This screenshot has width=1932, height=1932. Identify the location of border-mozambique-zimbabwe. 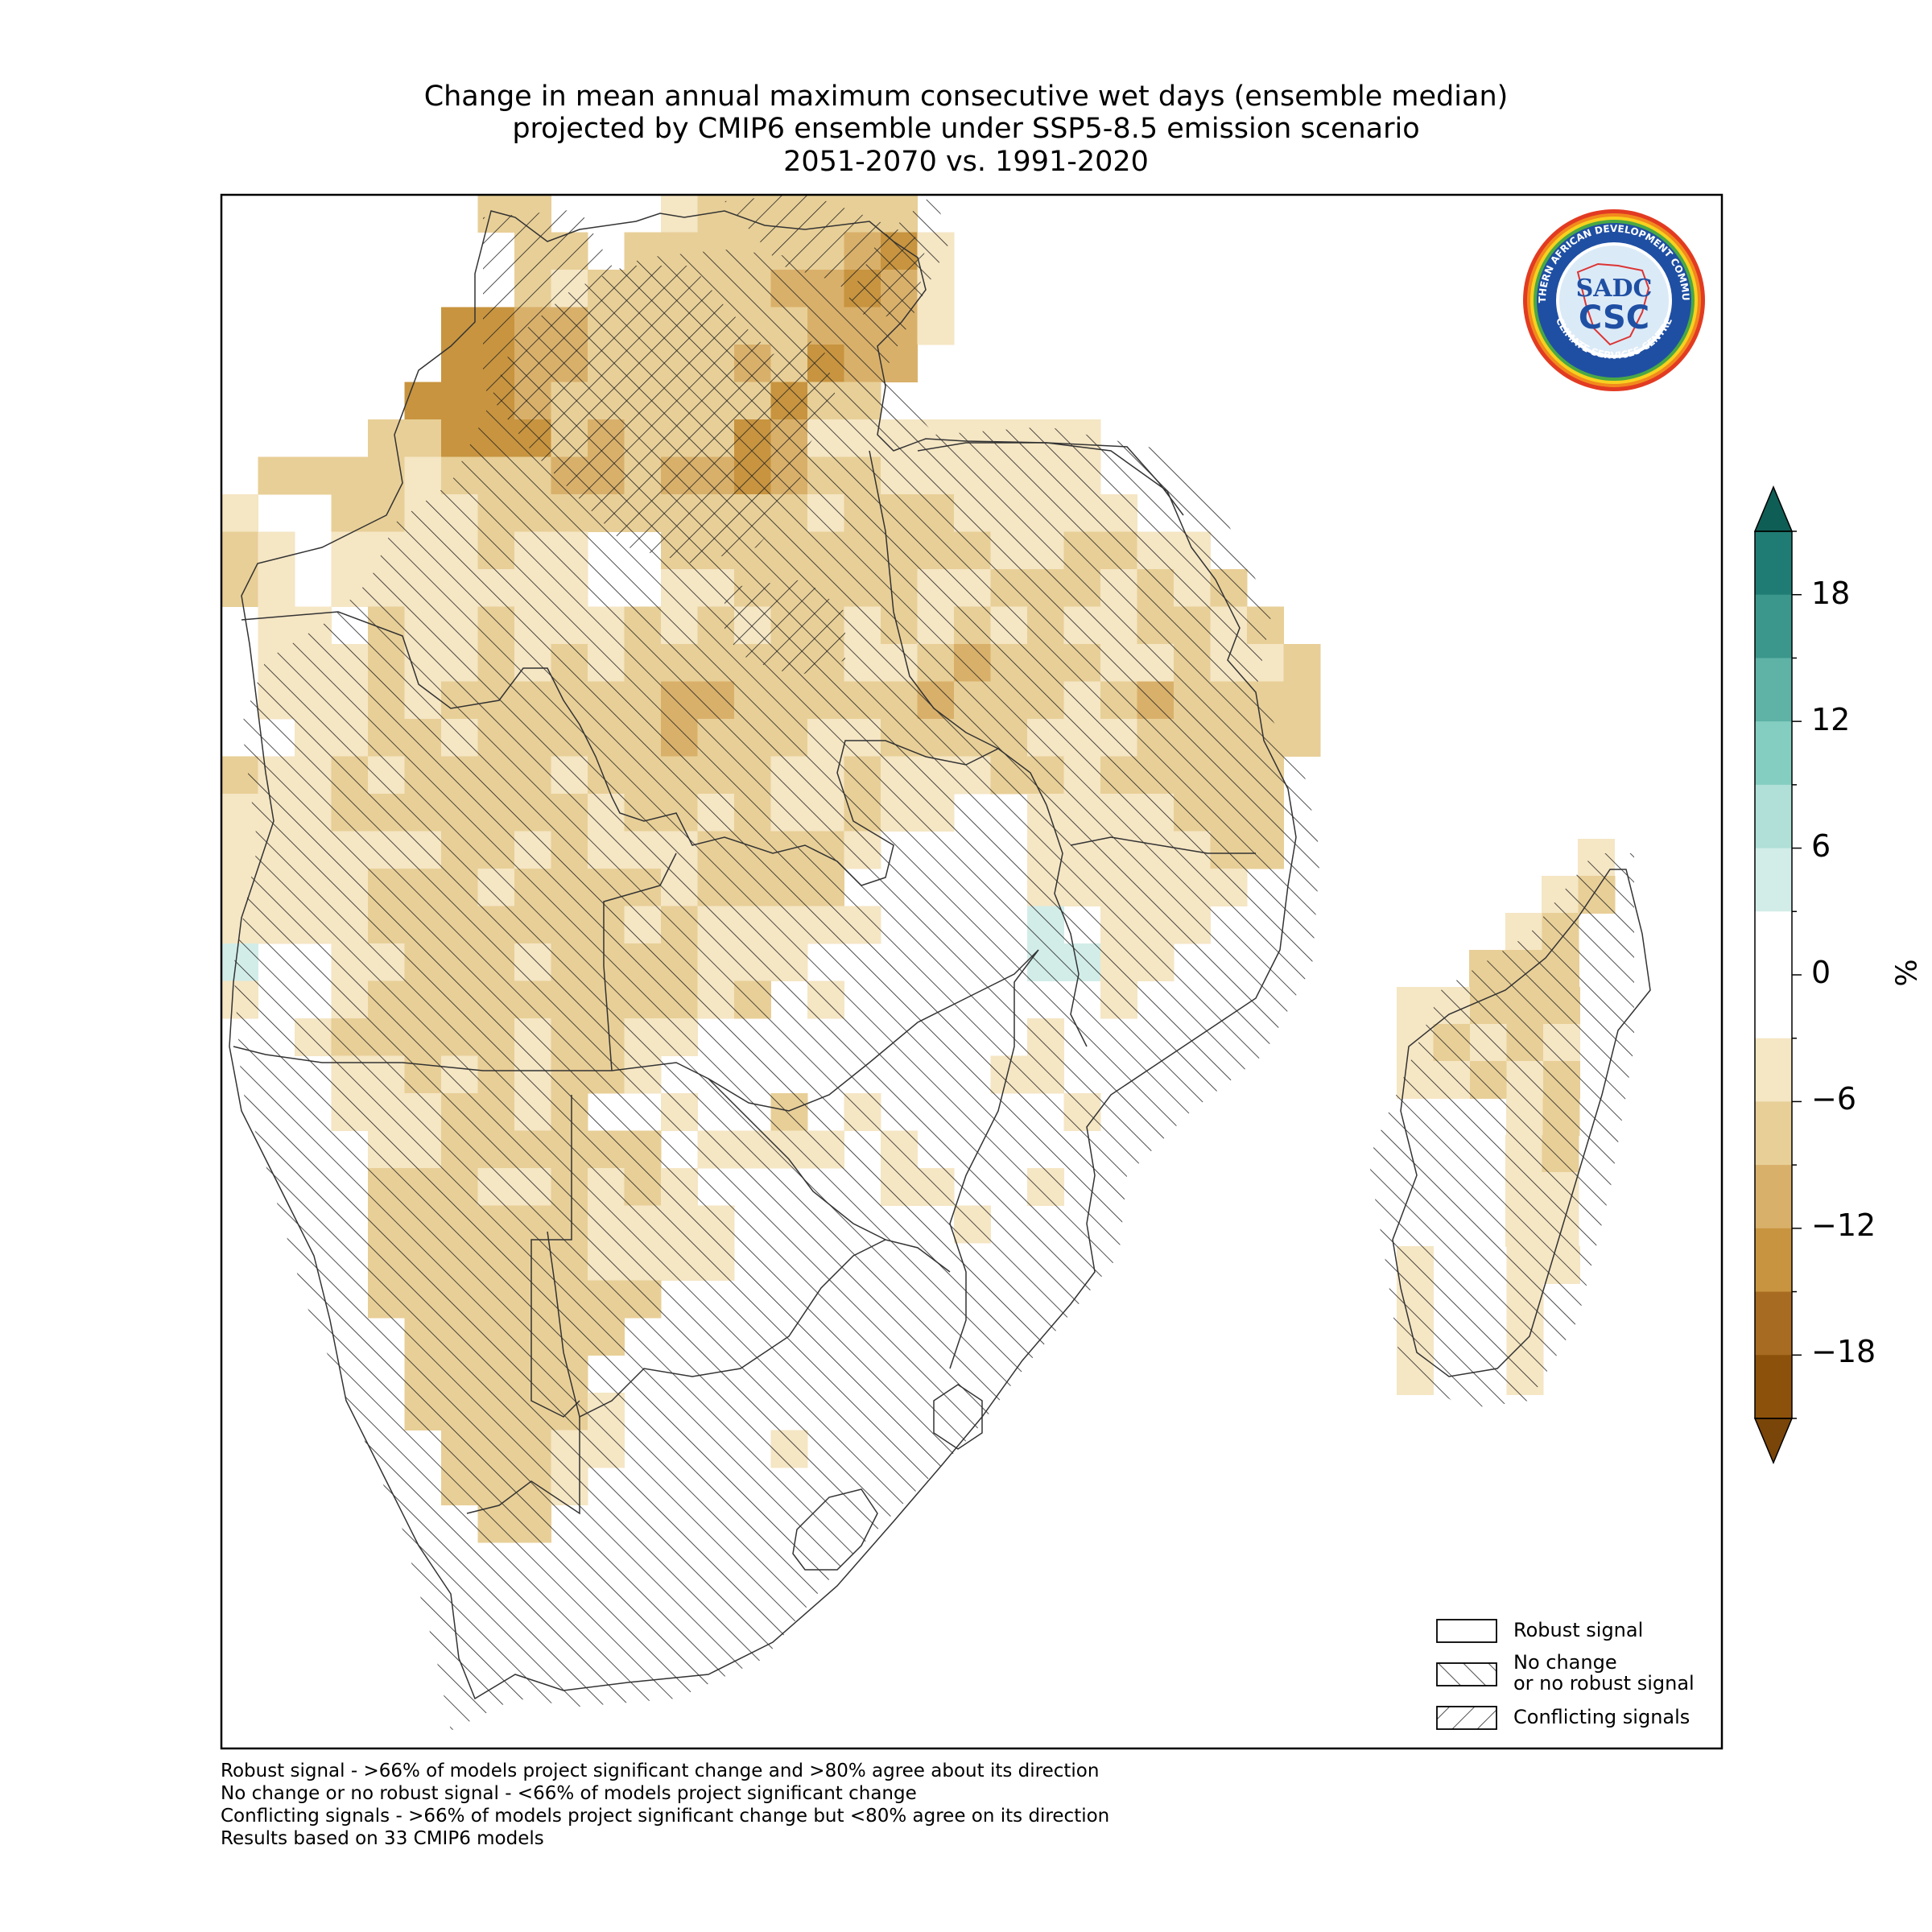
(994, 1159).